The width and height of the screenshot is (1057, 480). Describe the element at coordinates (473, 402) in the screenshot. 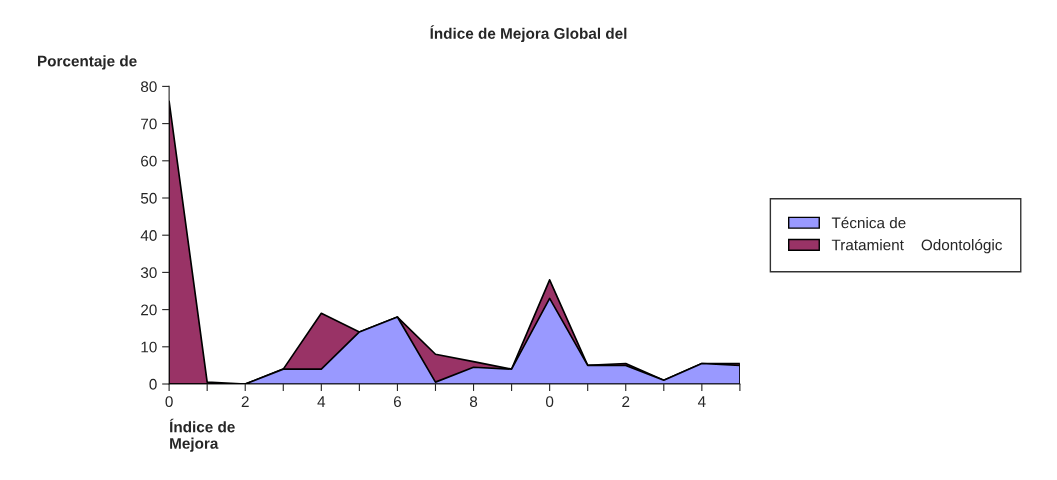

I see `x-tick-label: 8` at that location.